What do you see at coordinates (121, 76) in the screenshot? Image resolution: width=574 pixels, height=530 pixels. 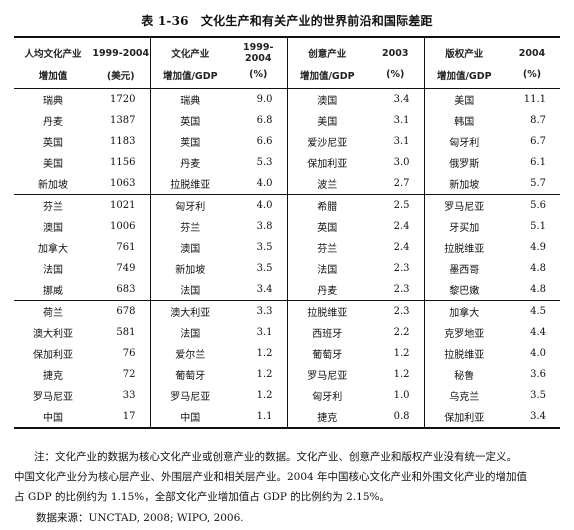 I see `column-subheader: (美元)` at bounding box center [121, 76].